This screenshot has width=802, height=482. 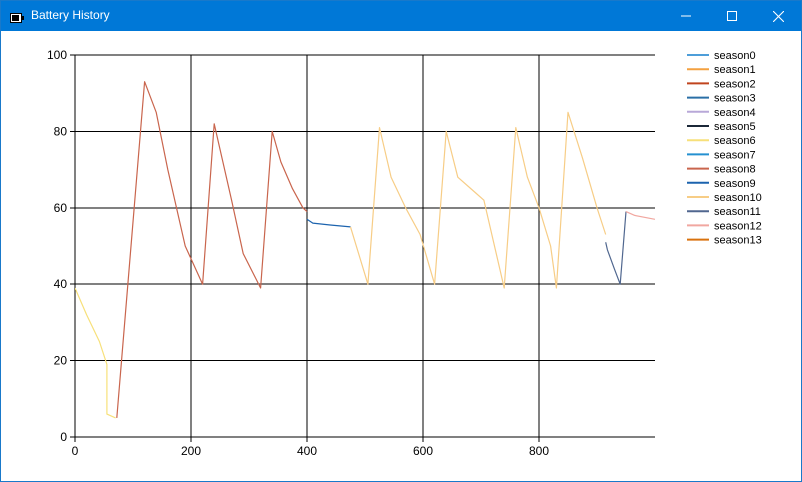 What do you see at coordinates (75, 451) in the screenshot?
I see `x-tick-label: 0` at bounding box center [75, 451].